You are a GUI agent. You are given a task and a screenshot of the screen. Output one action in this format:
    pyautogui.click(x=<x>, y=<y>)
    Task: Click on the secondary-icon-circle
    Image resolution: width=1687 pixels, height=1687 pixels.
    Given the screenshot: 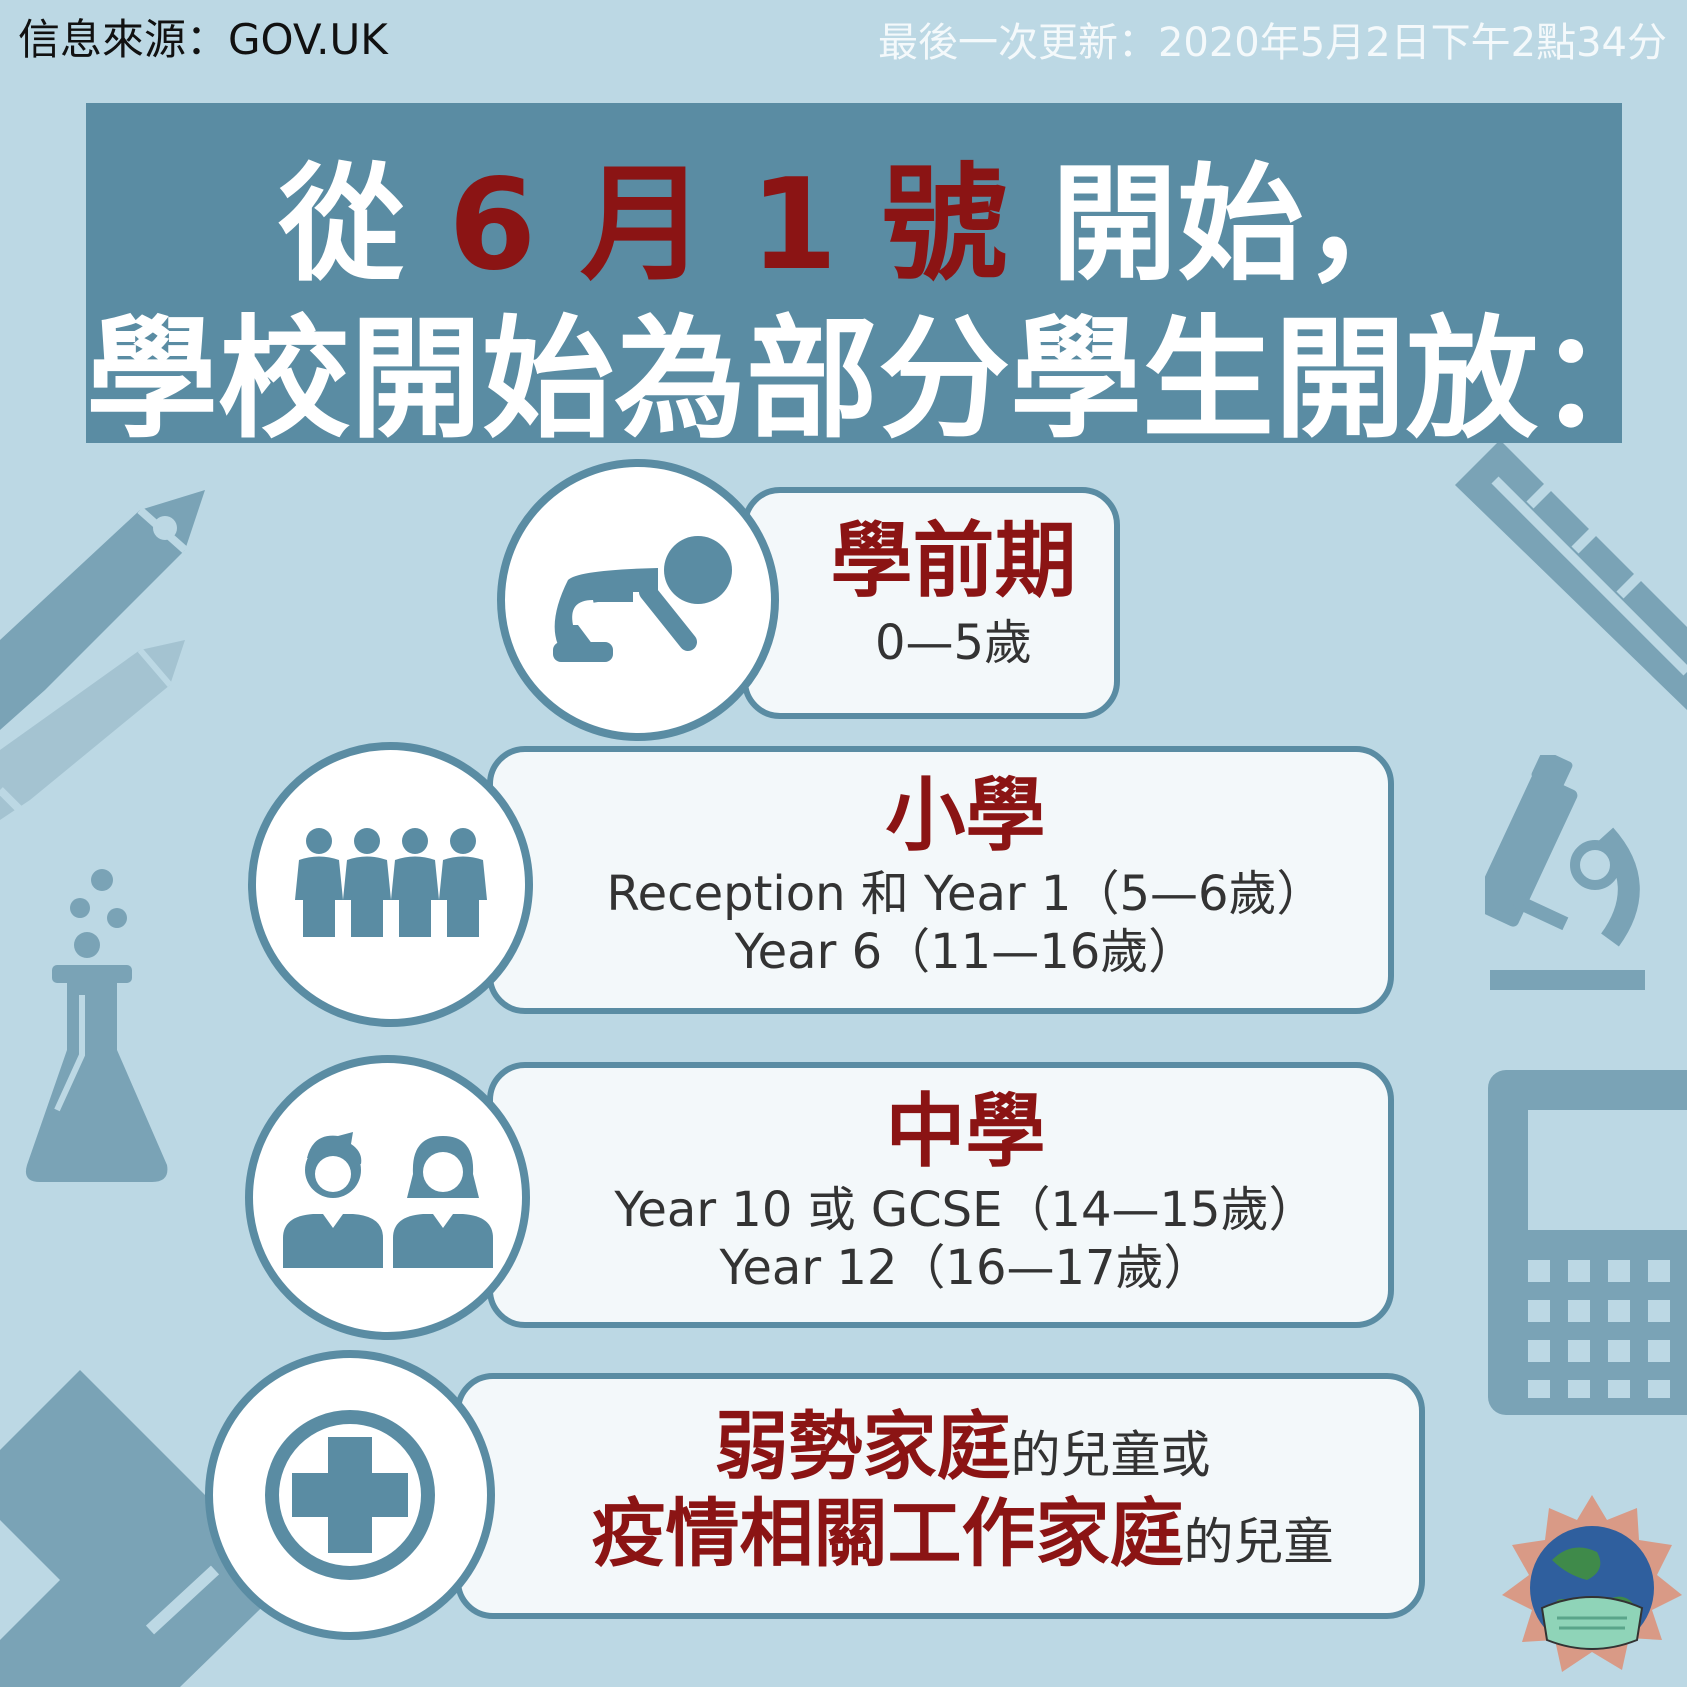 What is the action you would take?
    pyautogui.click(x=387, y=1197)
    